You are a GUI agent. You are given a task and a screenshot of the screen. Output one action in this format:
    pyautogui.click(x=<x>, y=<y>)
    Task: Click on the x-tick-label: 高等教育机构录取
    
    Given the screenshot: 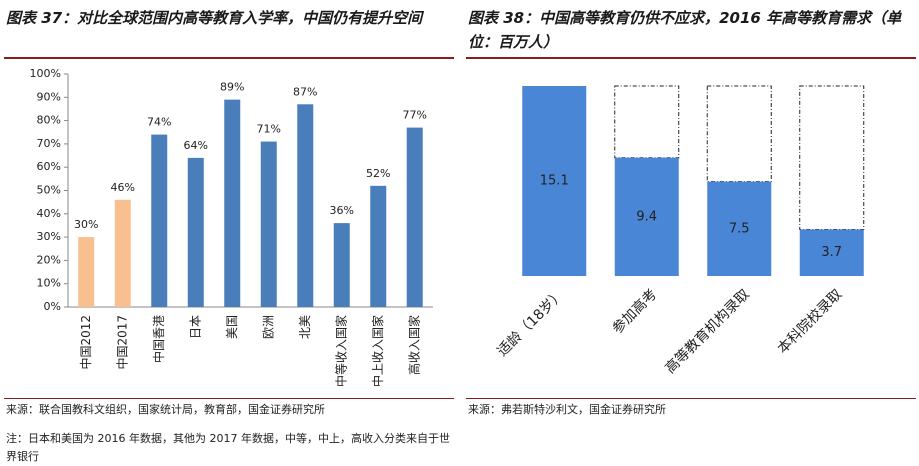 What is the action you would take?
    pyautogui.click(x=707, y=331)
    